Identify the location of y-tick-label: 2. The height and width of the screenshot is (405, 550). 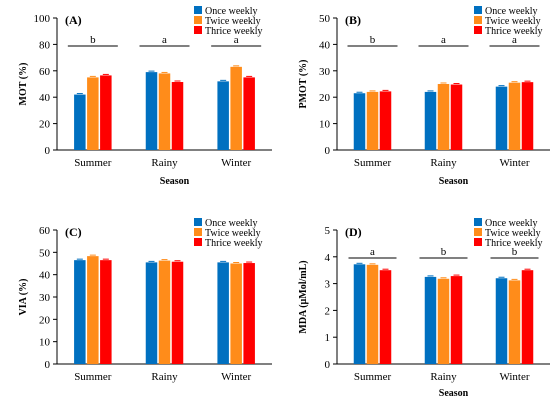
(328, 311).